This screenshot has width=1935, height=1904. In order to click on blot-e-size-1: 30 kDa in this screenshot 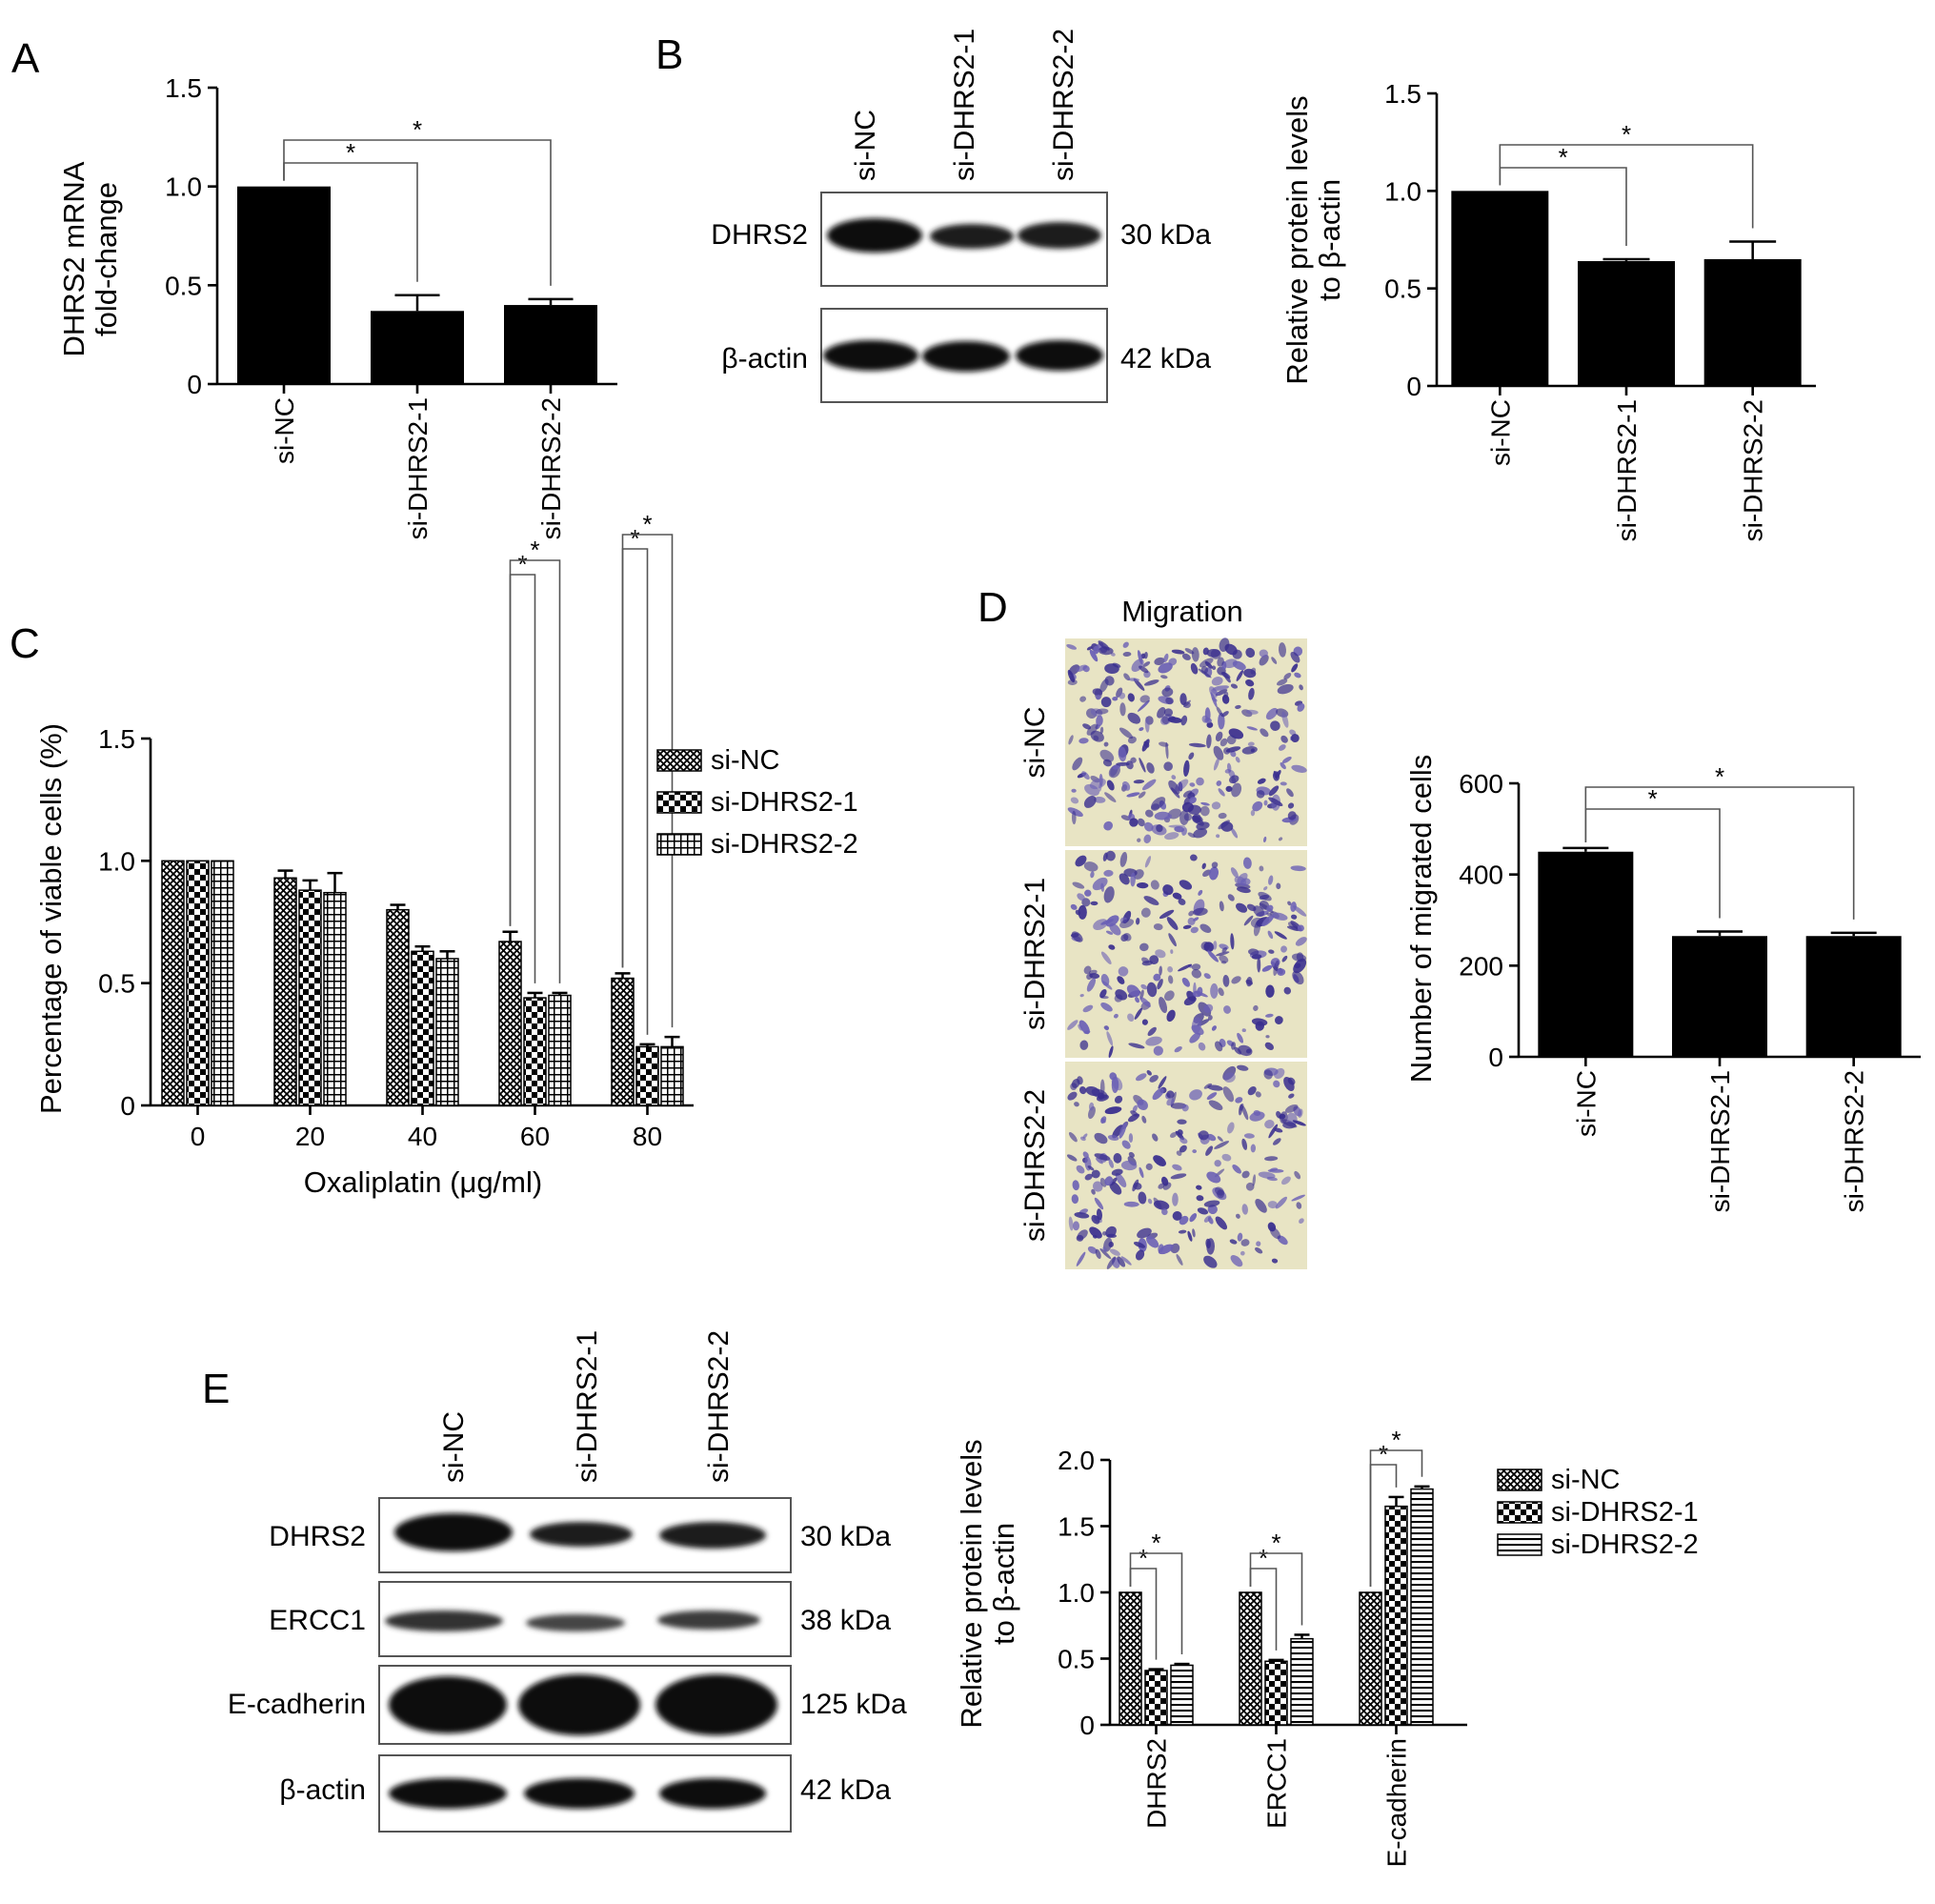, I will do `click(845, 1536)`.